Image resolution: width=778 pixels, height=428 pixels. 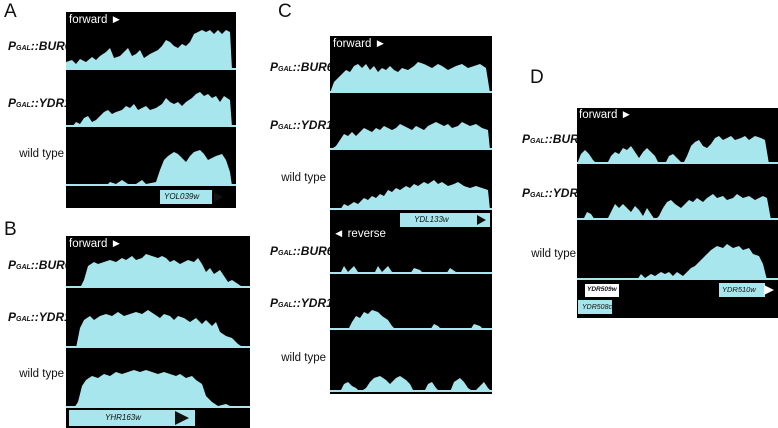 I want to click on panel-c-forward-arrow-icon: ►, so click(x=380, y=44).